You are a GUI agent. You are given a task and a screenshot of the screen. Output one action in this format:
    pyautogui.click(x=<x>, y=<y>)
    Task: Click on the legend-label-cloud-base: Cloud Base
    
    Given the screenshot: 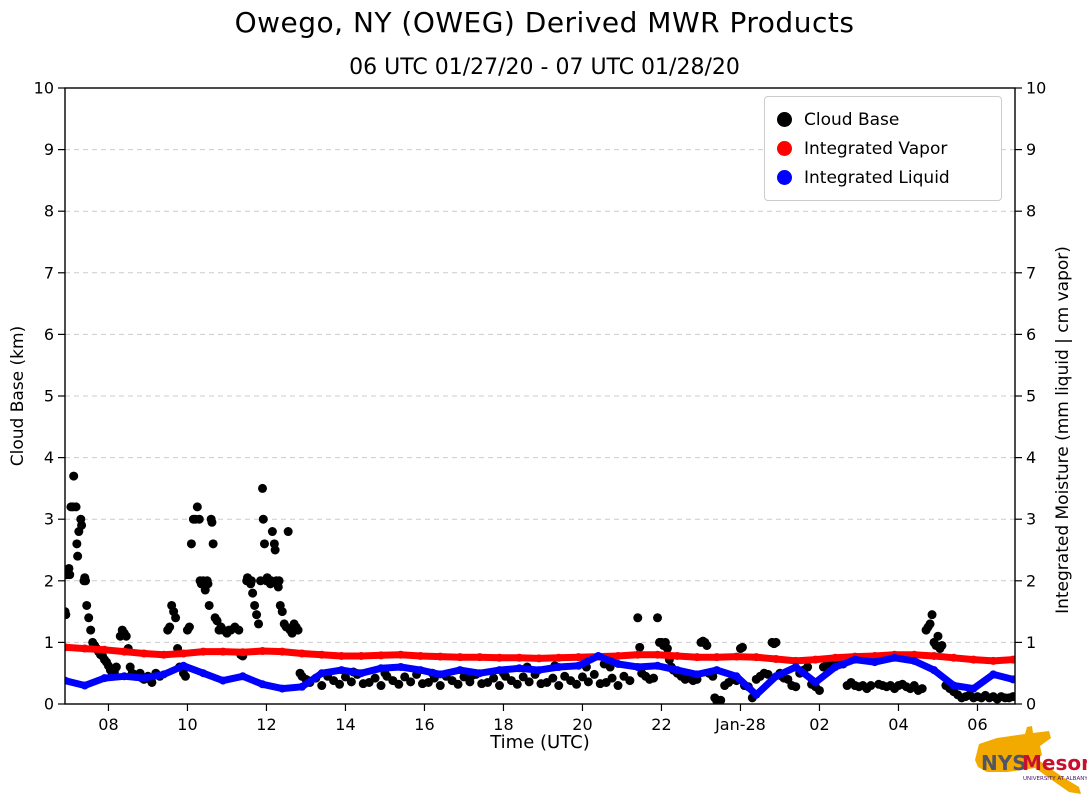 What is the action you would take?
    pyautogui.click(x=852, y=119)
    